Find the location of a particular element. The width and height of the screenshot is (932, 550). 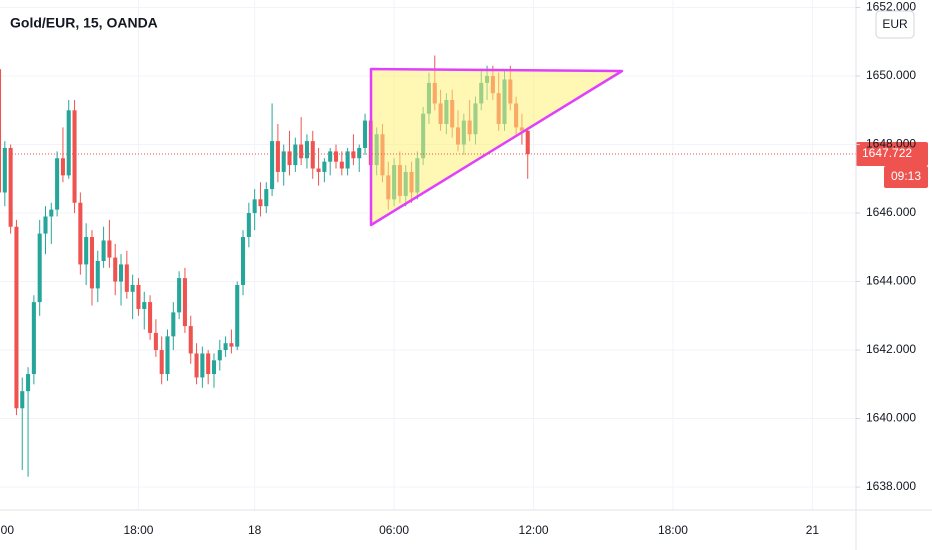

countdown-badge is located at coordinates (906, 177).